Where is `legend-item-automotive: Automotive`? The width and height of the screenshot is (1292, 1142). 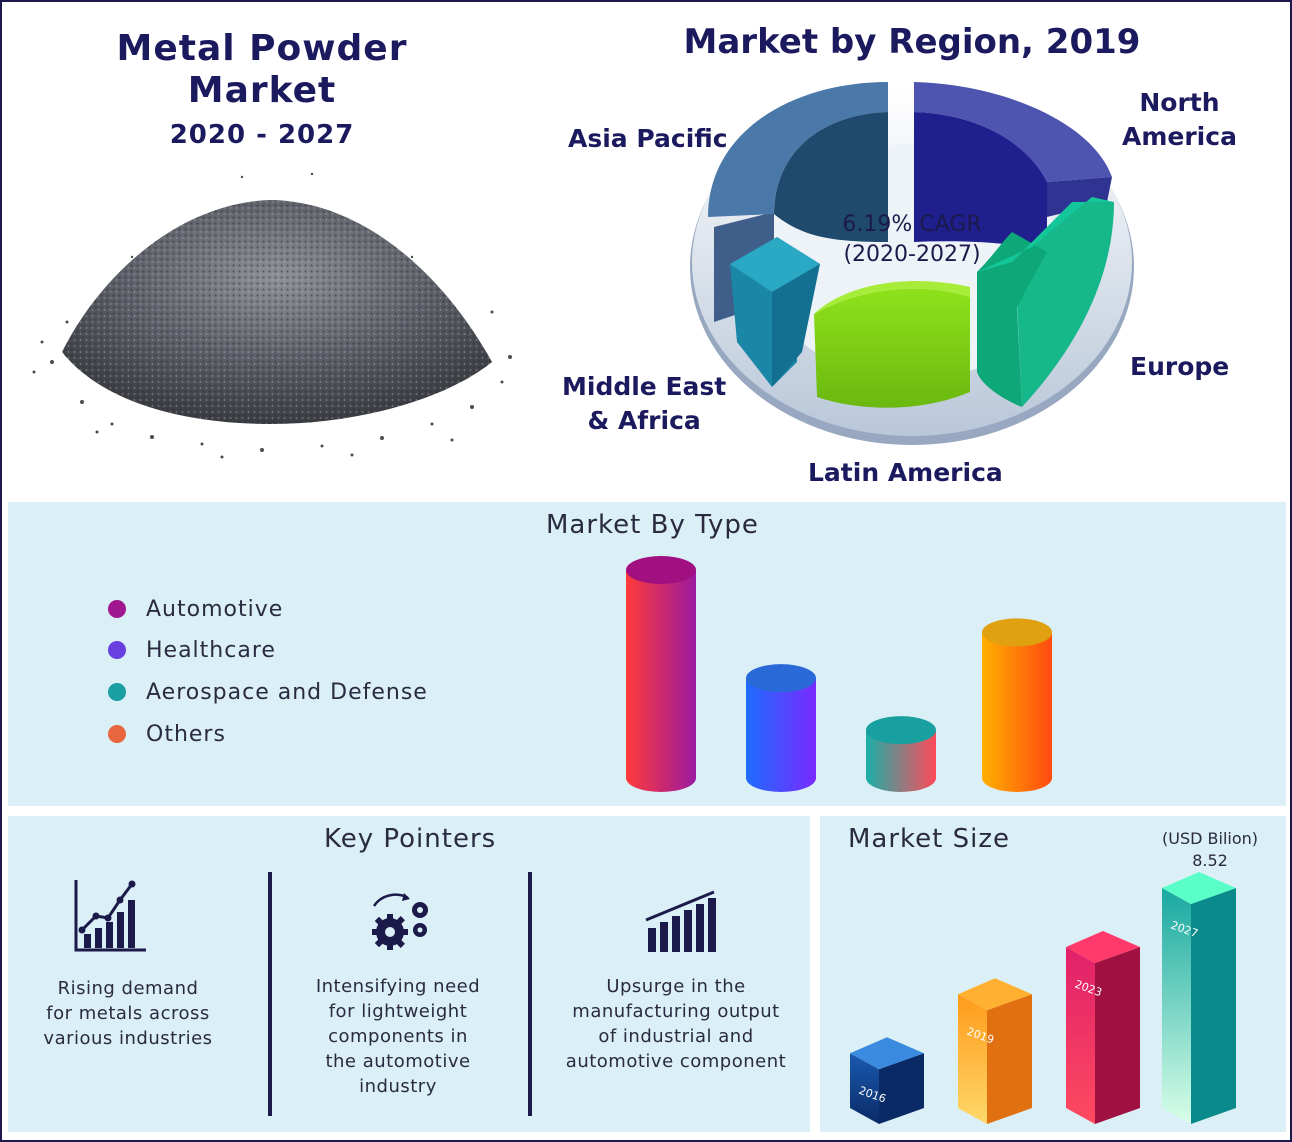
legend-item-automotive: Automotive is located at coordinates (195, 609).